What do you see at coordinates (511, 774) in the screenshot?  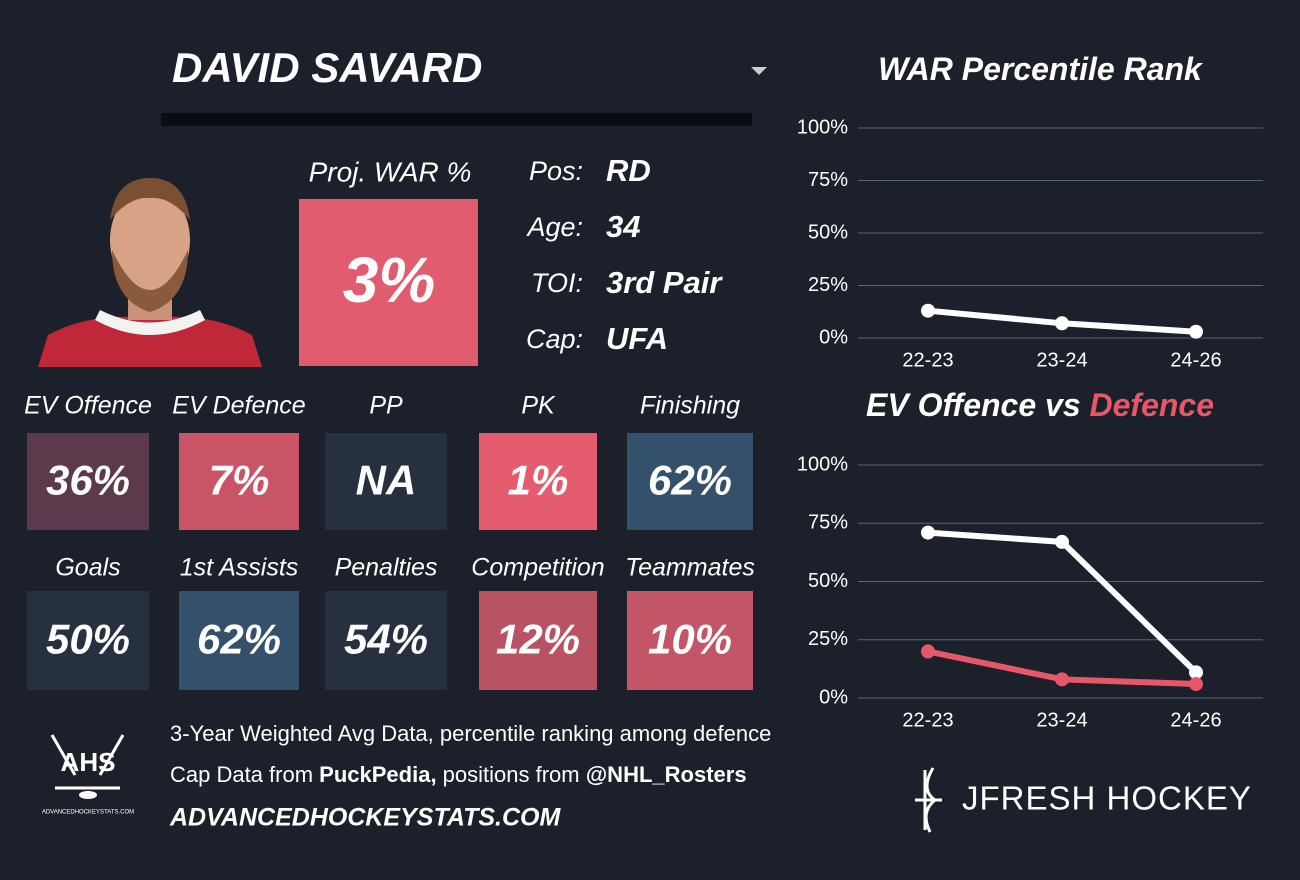 I see `footer-text: positions from` at bounding box center [511, 774].